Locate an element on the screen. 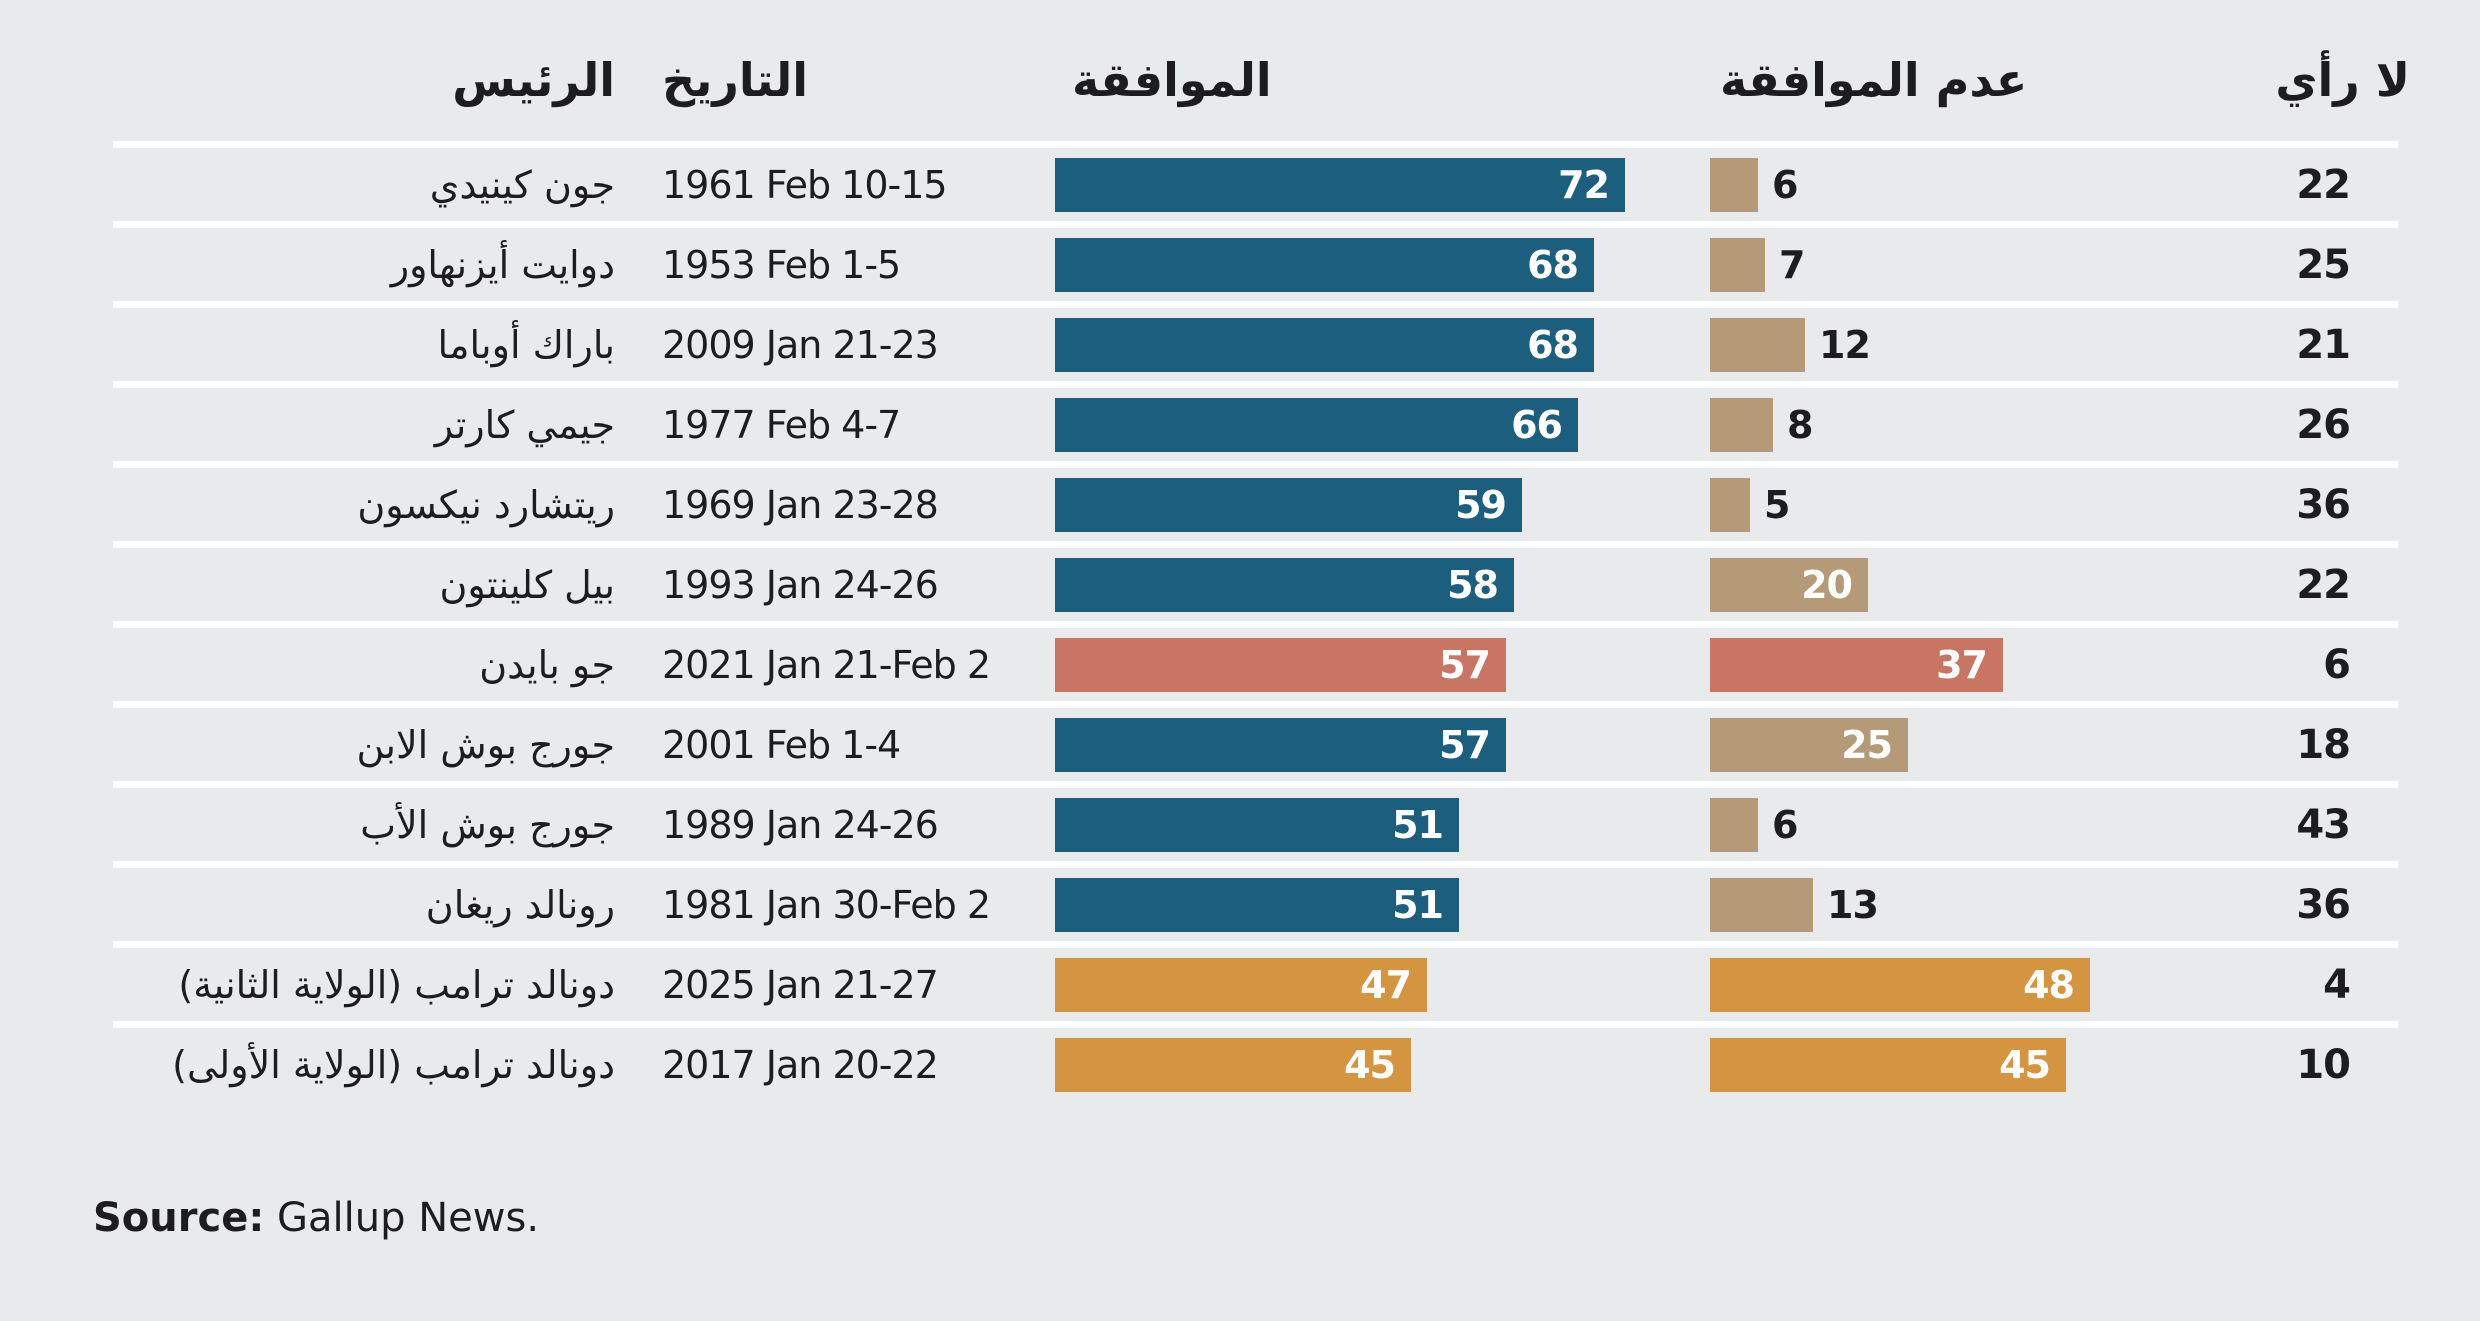 The image size is (2480, 1321). disapproval-value: 7 is located at coordinates (1792, 265).